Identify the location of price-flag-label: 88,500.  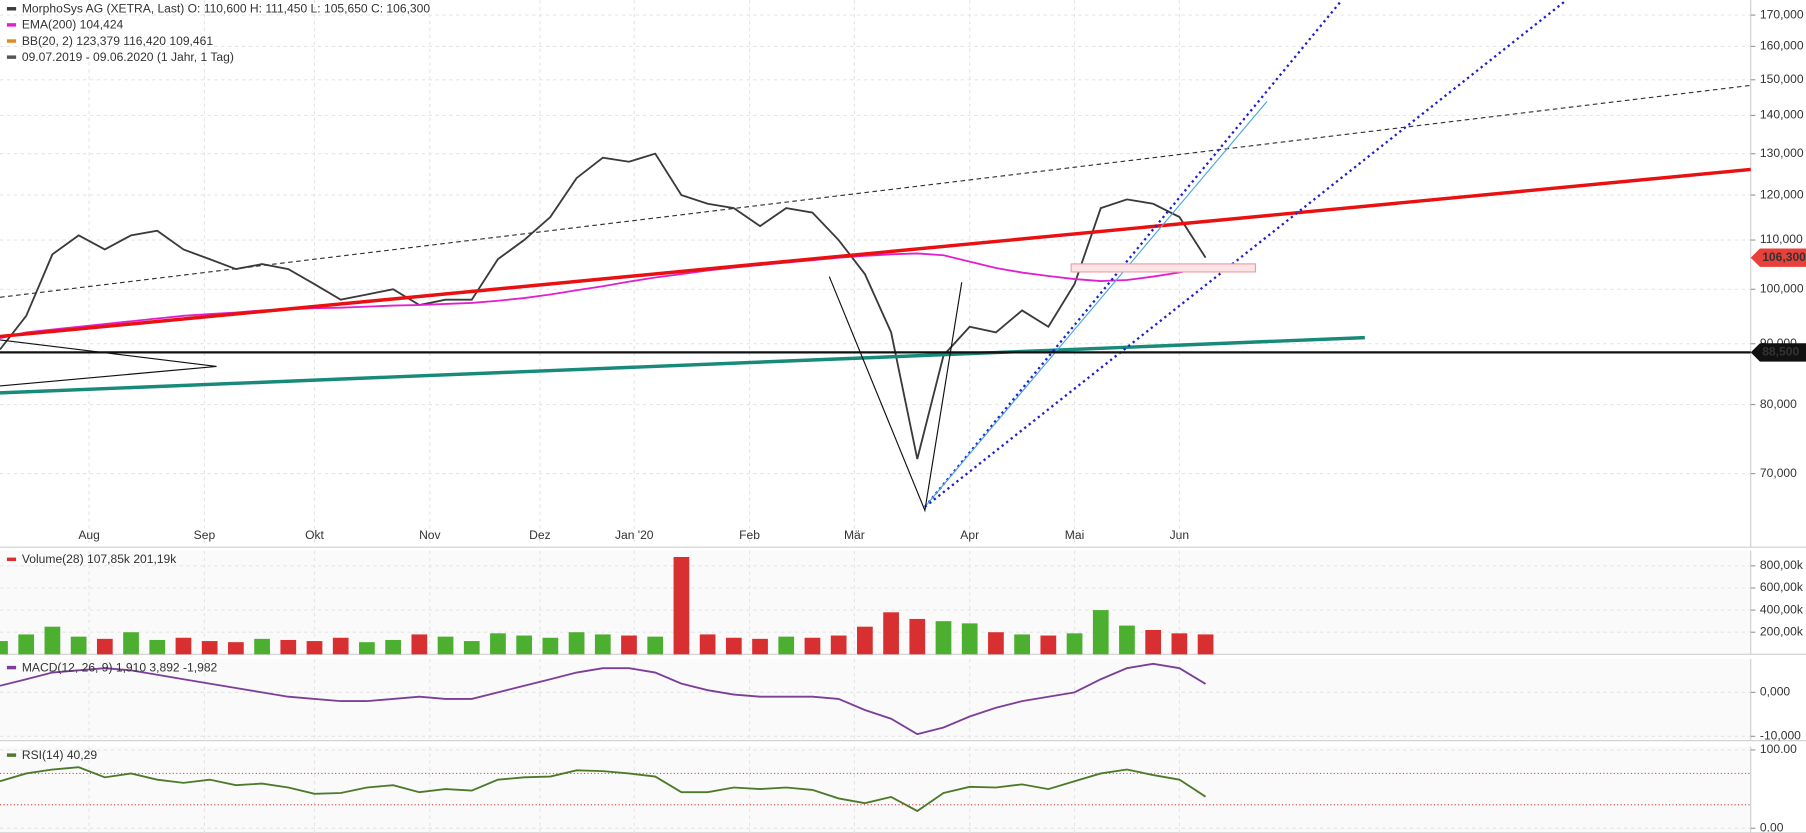
(1780, 352).